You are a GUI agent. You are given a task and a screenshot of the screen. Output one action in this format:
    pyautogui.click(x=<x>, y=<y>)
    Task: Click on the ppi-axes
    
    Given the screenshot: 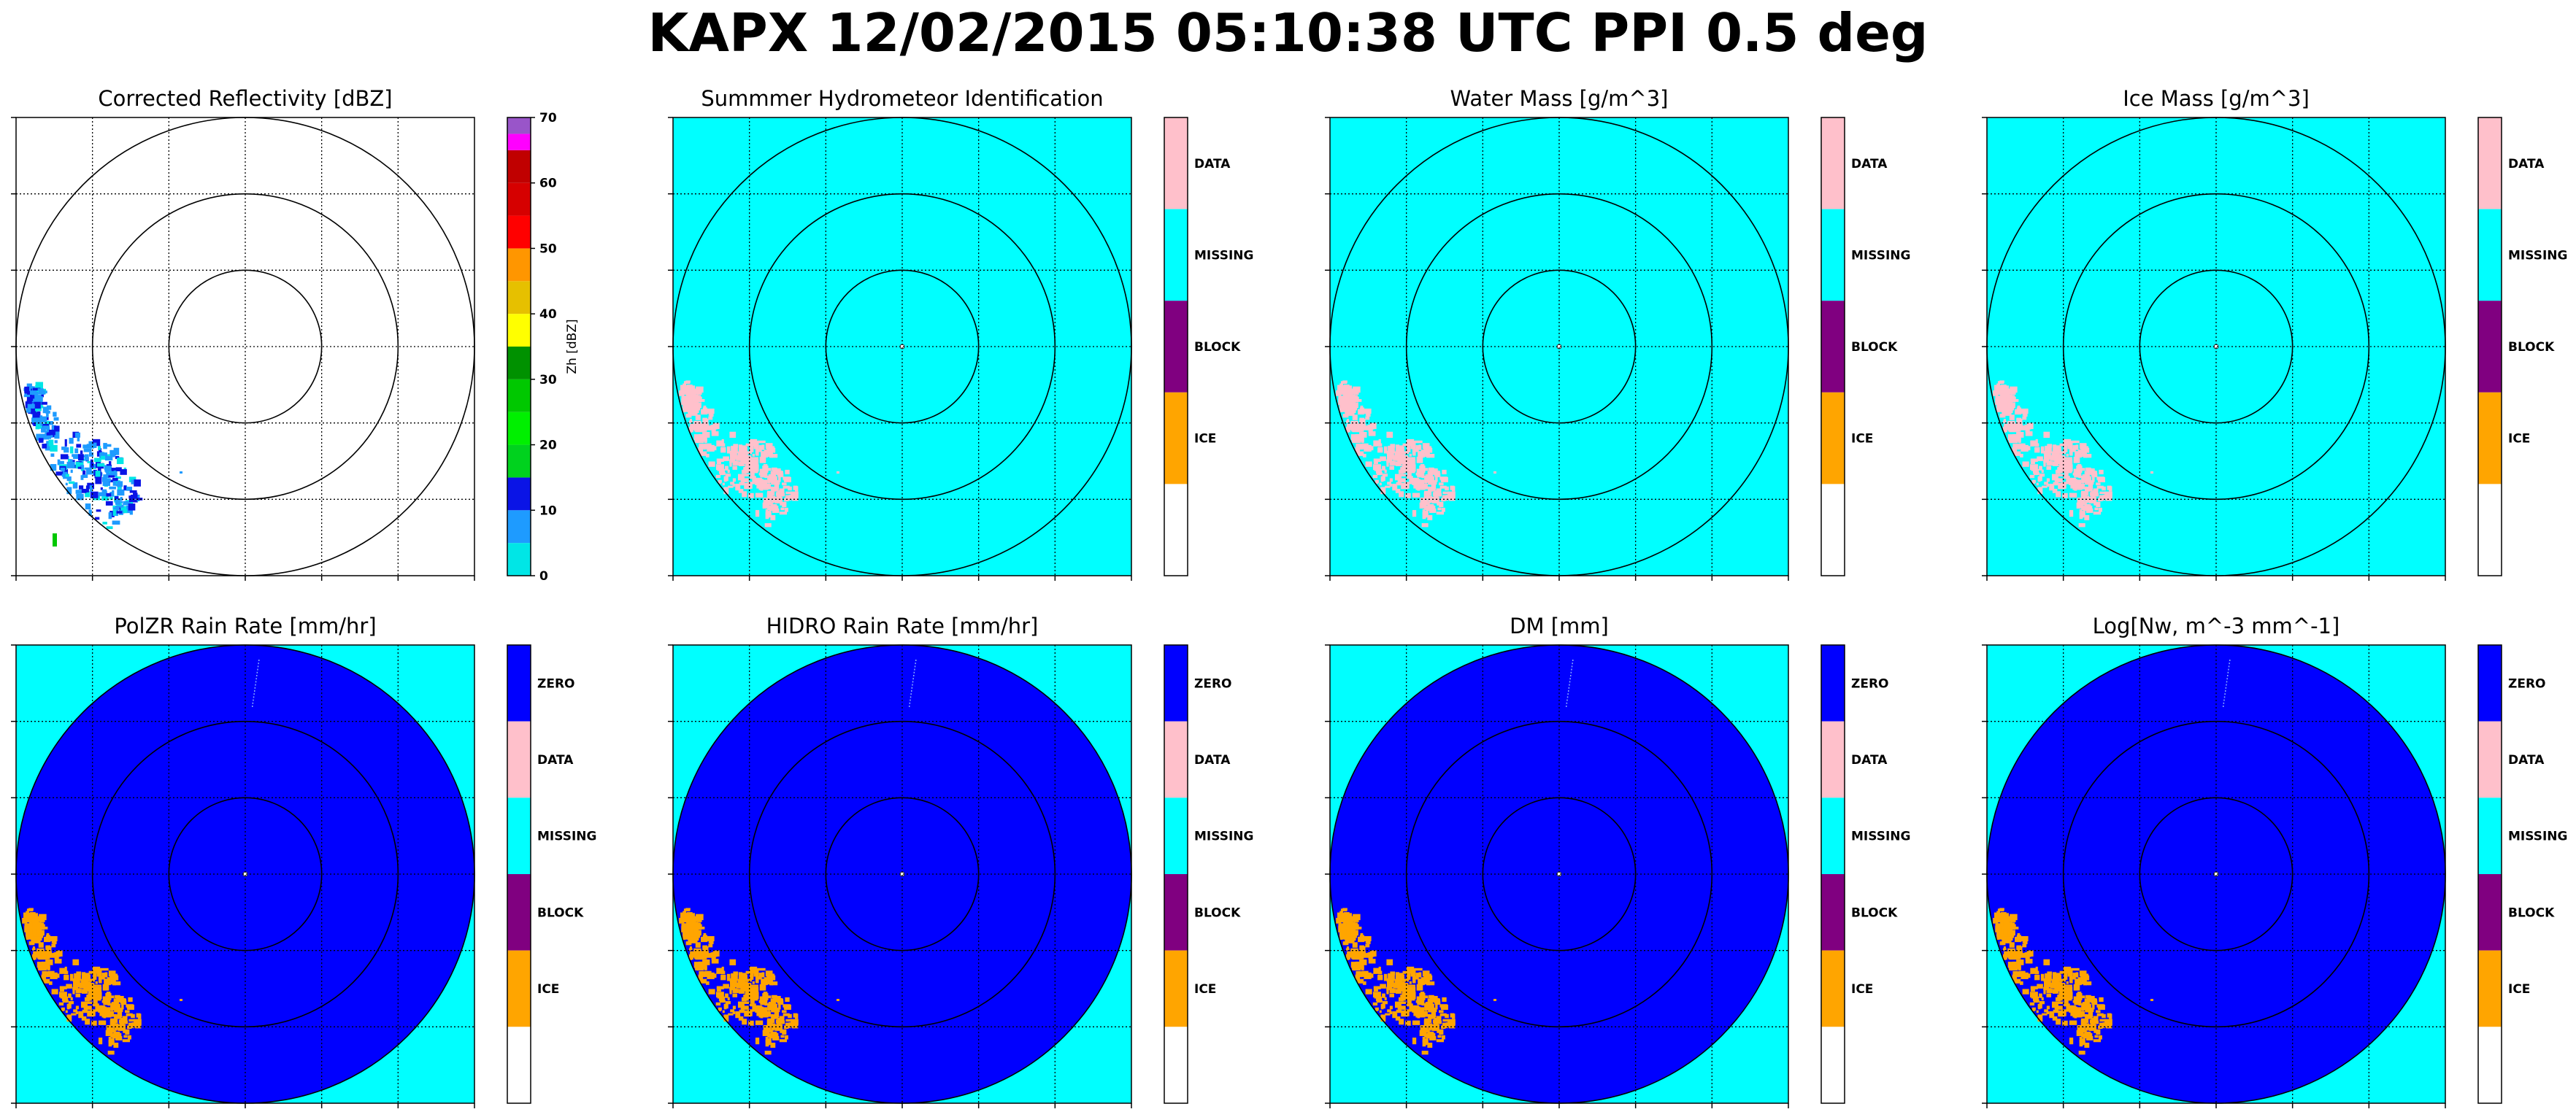 What is the action you would take?
    pyautogui.click(x=2214, y=349)
    